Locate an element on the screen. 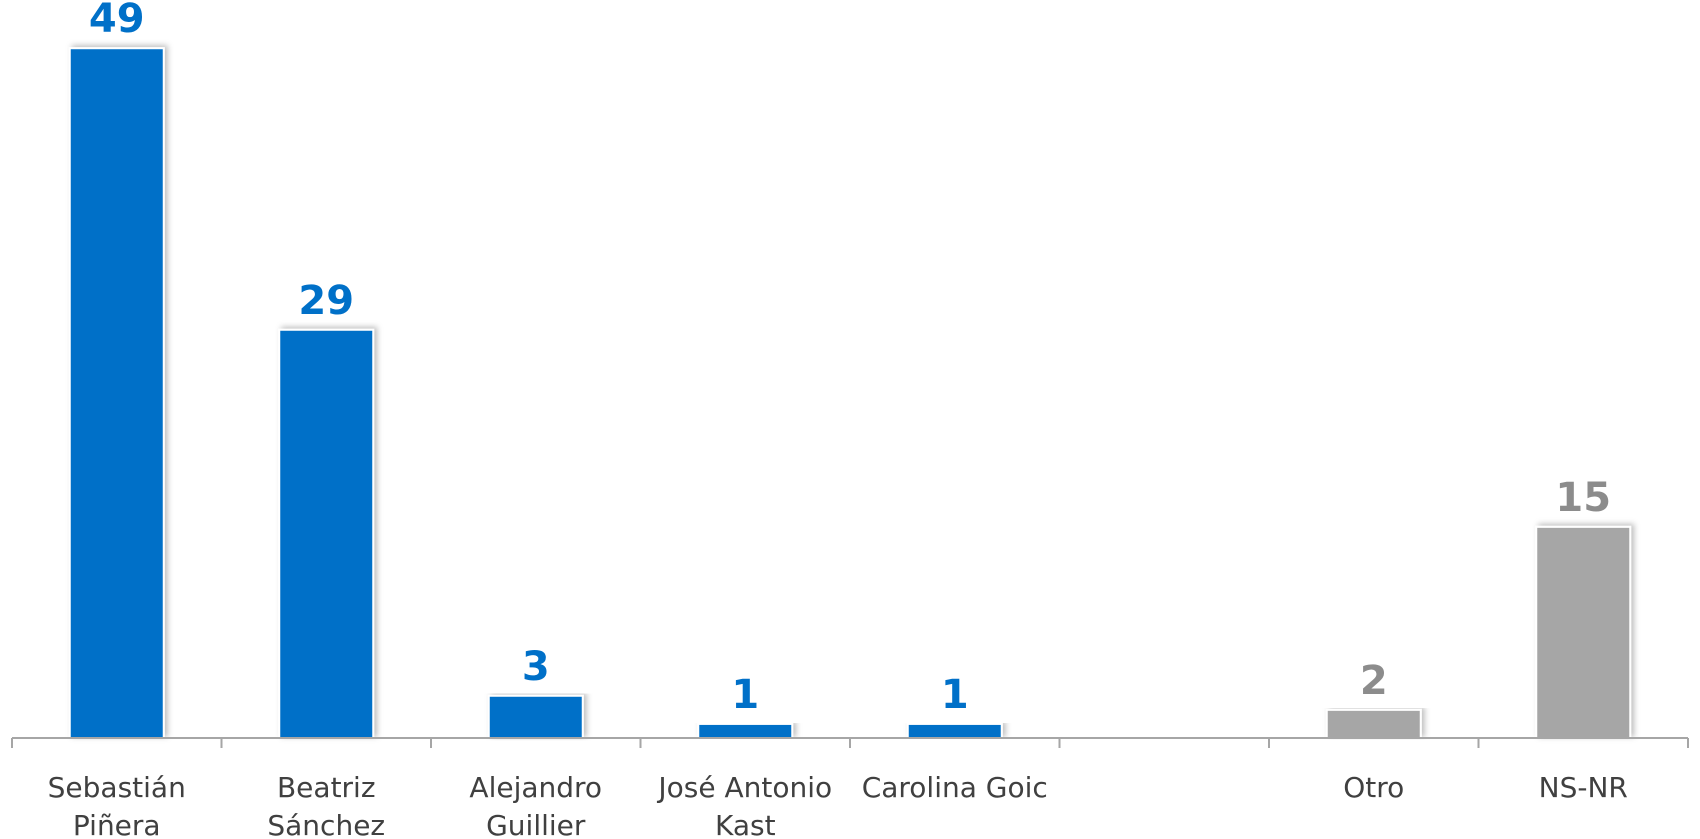  category-label: Alejandro is located at coordinates (535, 787).